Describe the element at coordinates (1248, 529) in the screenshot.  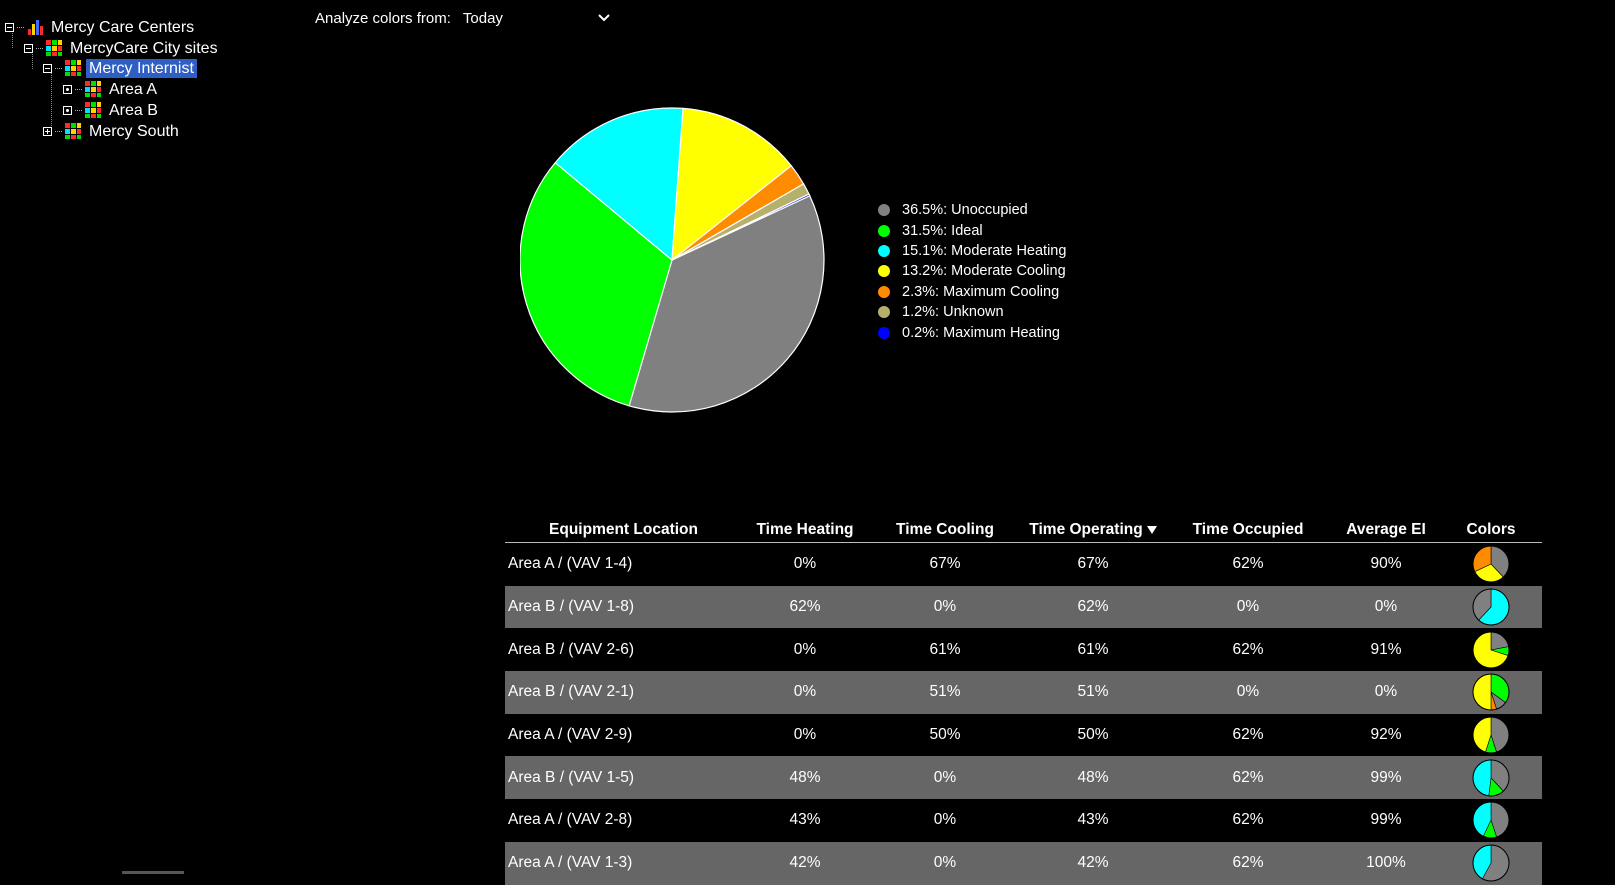
I see `column-header-time-occupied: Time Occupied` at that location.